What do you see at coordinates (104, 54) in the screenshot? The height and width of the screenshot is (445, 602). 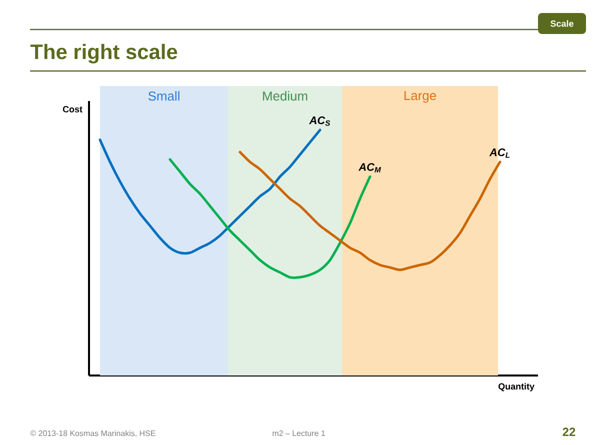 I see `chart-title: The right scale` at bounding box center [104, 54].